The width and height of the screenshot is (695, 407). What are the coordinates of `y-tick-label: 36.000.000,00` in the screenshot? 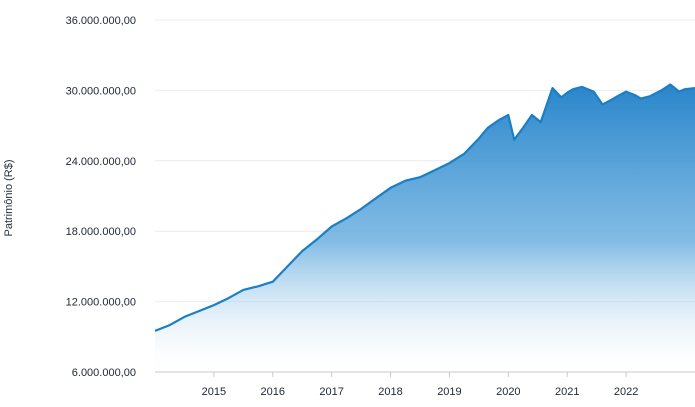 It's located at (101, 21).